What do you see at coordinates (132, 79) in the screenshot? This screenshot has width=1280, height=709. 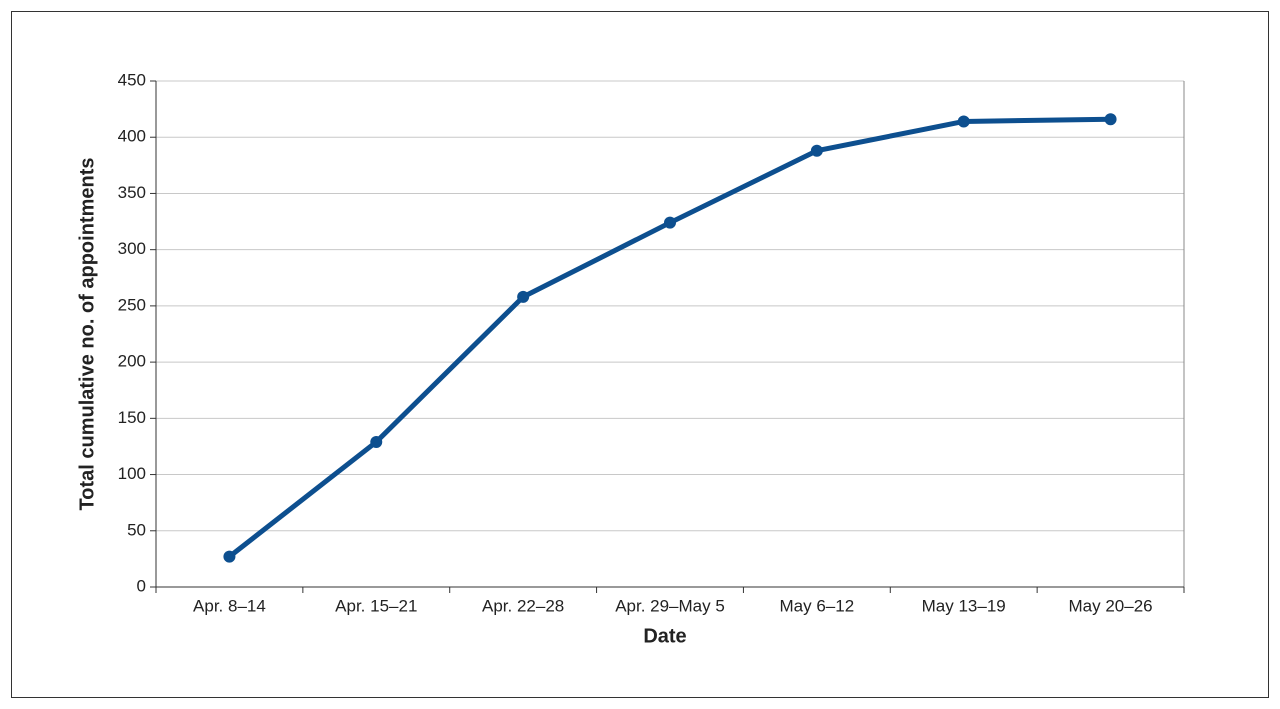 I see `y-tick-label: 450` at bounding box center [132, 79].